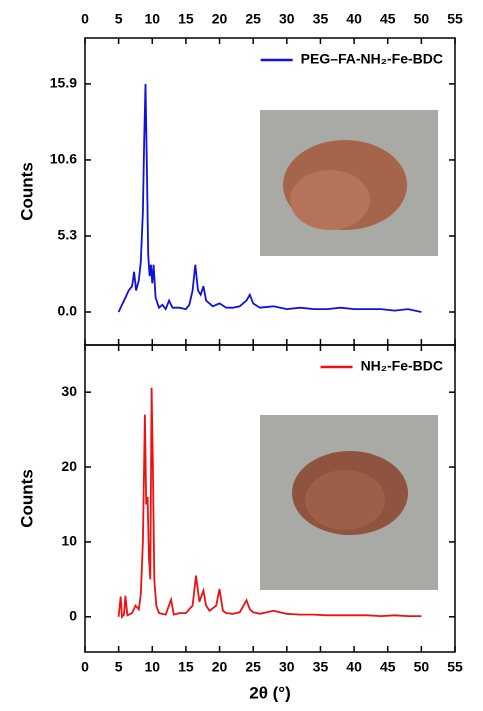  What do you see at coordinates (69, 541) in the screenshot?
I see `y-tick-label: 10` at bounding box center [69, 541].